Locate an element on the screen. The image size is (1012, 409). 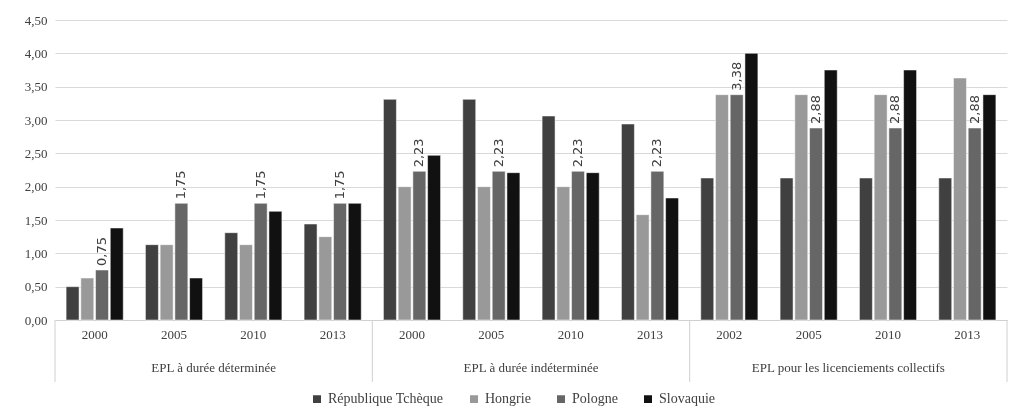
text: EPL à durée déterminée is located at coordinates (214, 367).